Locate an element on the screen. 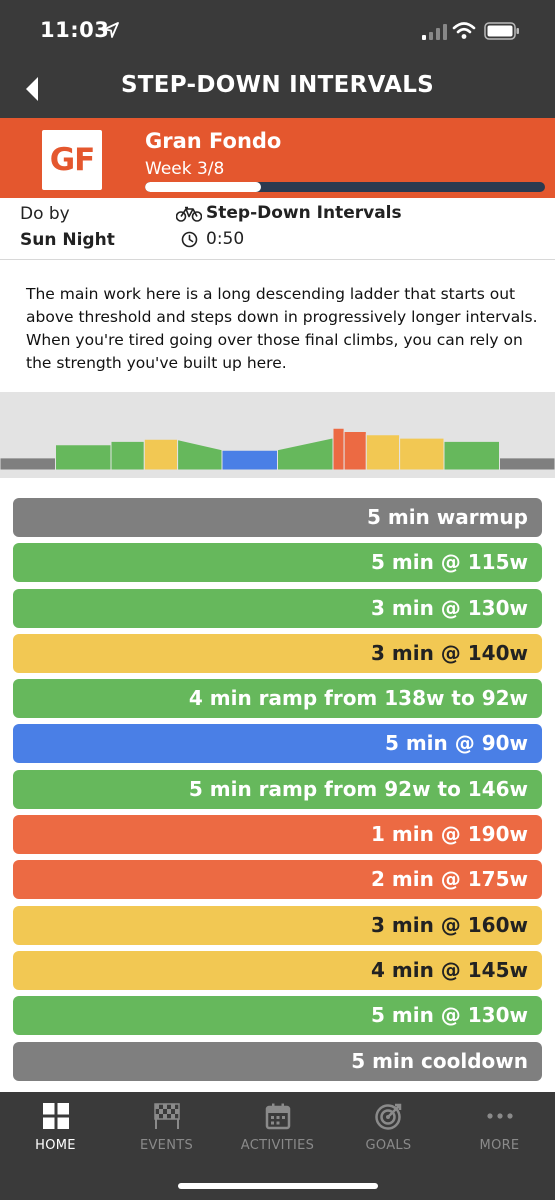 The image size is (555, 1200). tab-label-events: EVENTS is located at coordinates (166, 1145).